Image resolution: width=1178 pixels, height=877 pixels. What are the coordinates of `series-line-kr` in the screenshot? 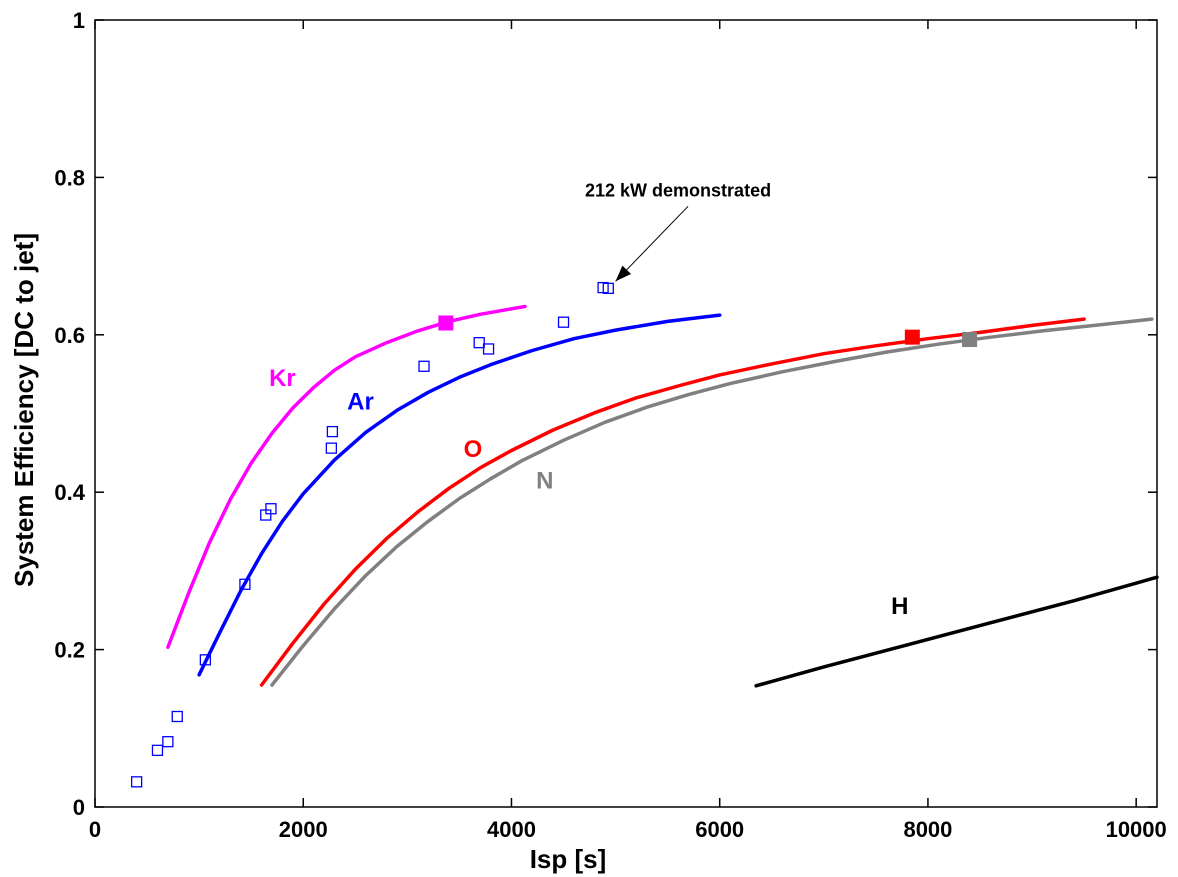 It's located at (346, 476).